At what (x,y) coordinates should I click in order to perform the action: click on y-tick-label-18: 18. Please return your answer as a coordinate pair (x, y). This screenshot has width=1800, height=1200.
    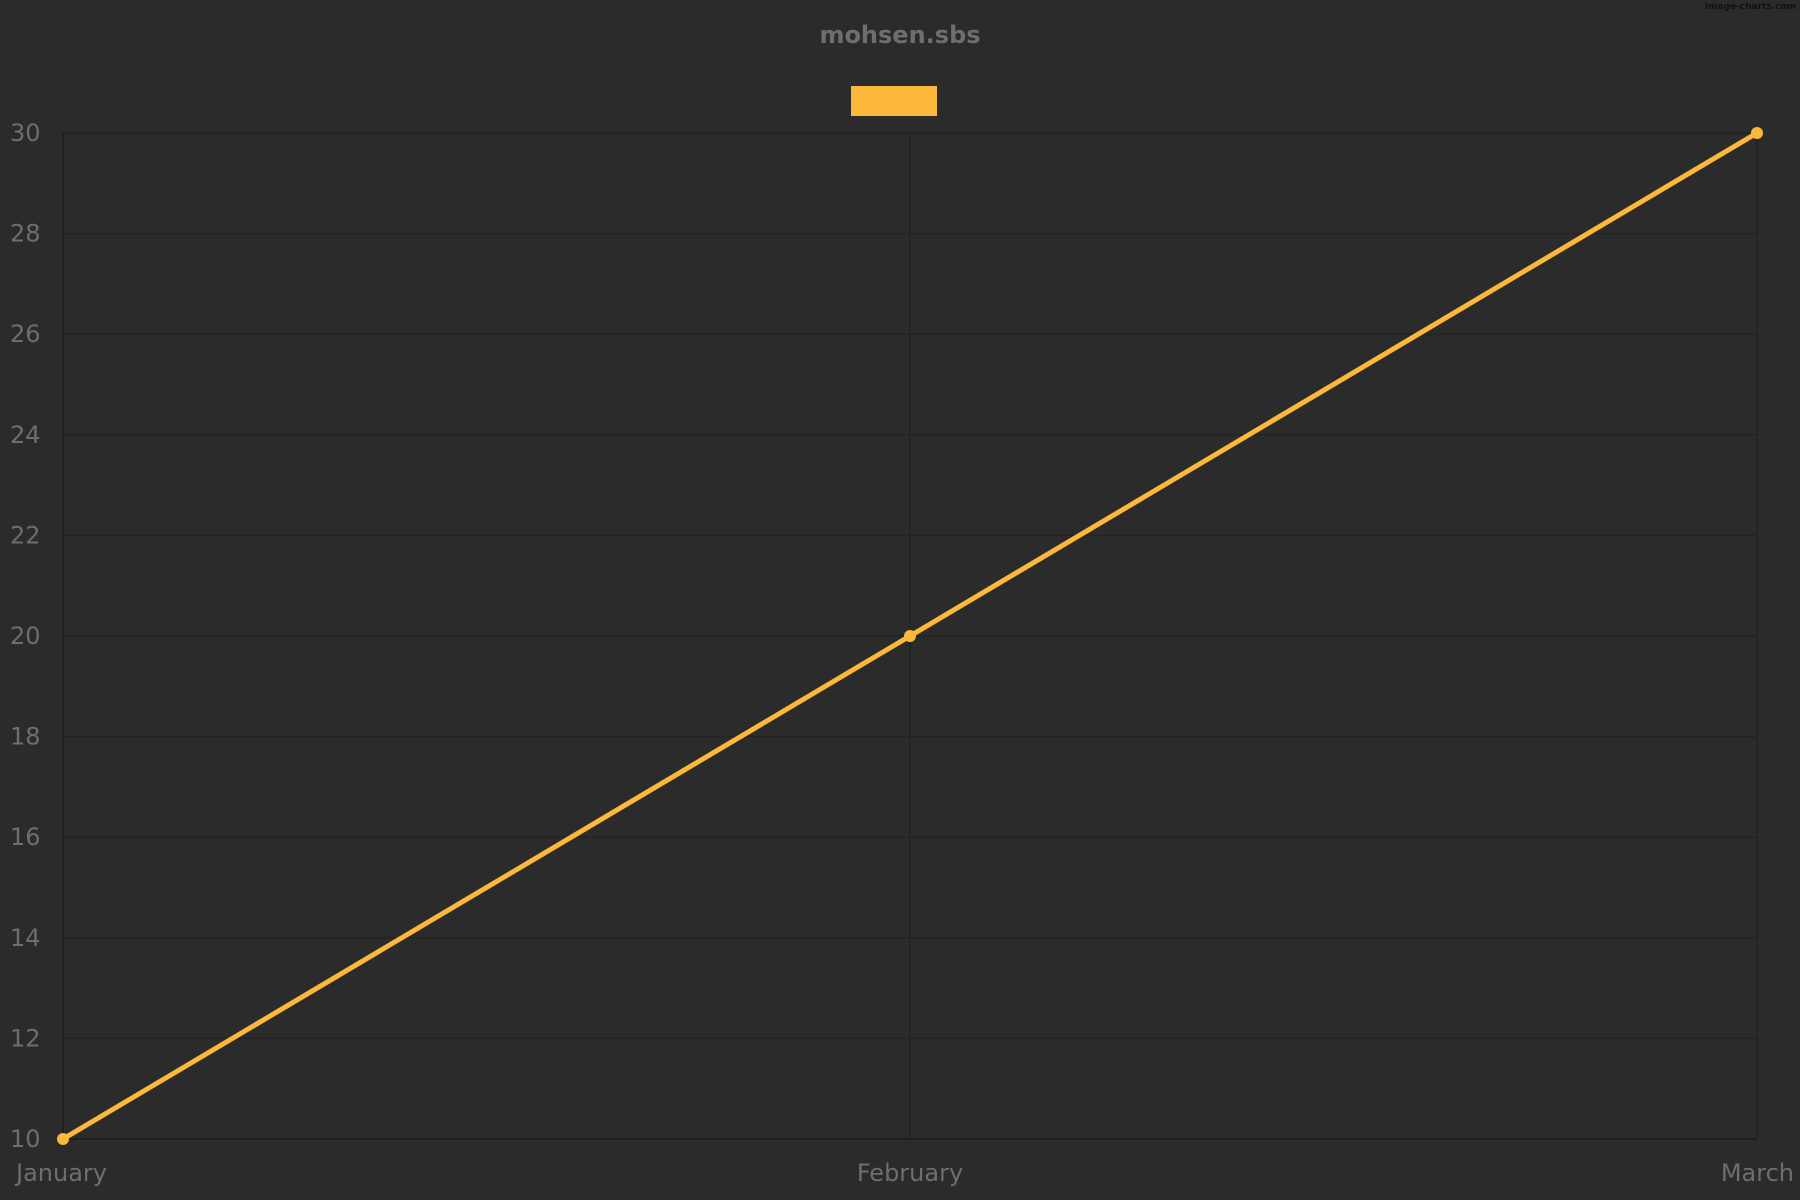
    Looking at the image, I should click on (25, 737).